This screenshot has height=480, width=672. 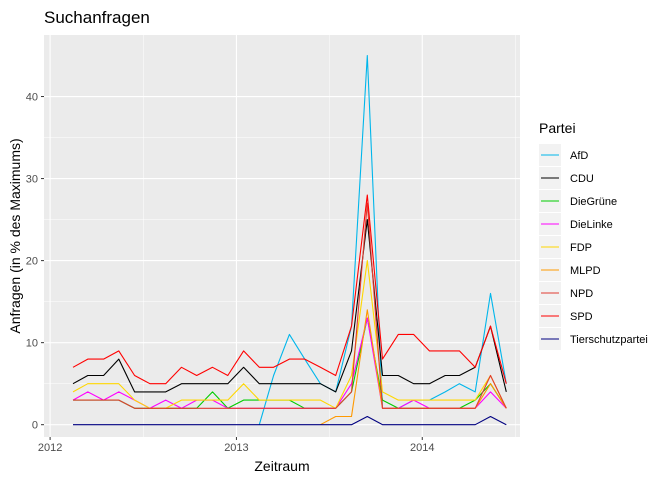 What do you see at coordinates (32, 344) in the screenshot?
I see `y-tick-label: 10` at bounding box center [32, 344].